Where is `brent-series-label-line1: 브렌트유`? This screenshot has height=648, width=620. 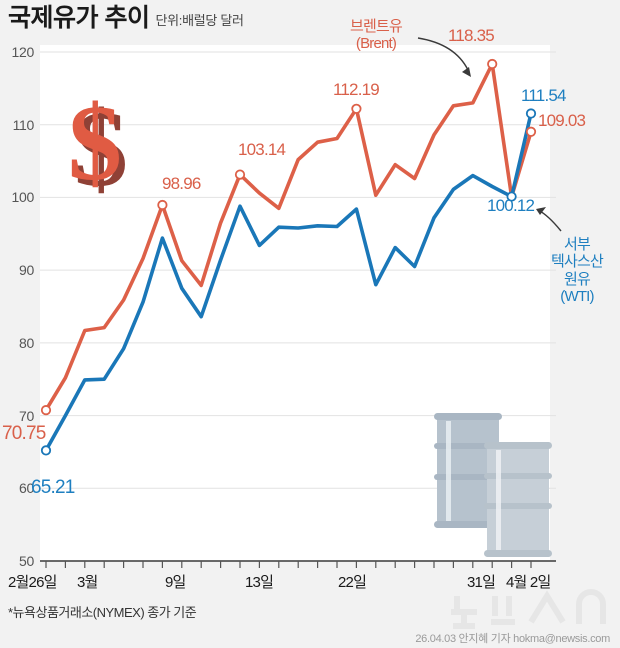 brent-series-label-line1: 브렌트유 is located at coordinates (376, 26).